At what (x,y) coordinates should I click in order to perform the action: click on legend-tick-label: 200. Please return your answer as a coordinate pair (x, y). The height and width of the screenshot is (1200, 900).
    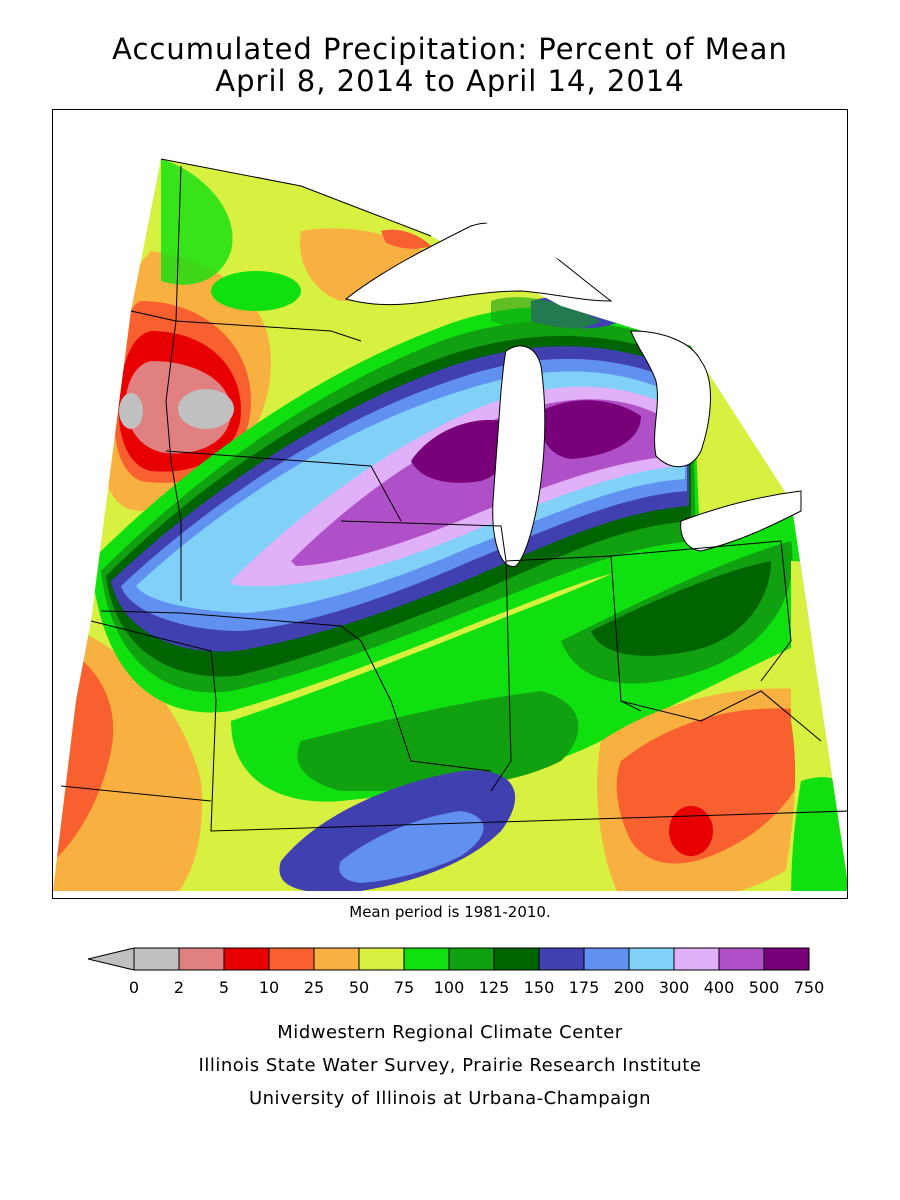
    Looking at the image, I should click on (629, 987).